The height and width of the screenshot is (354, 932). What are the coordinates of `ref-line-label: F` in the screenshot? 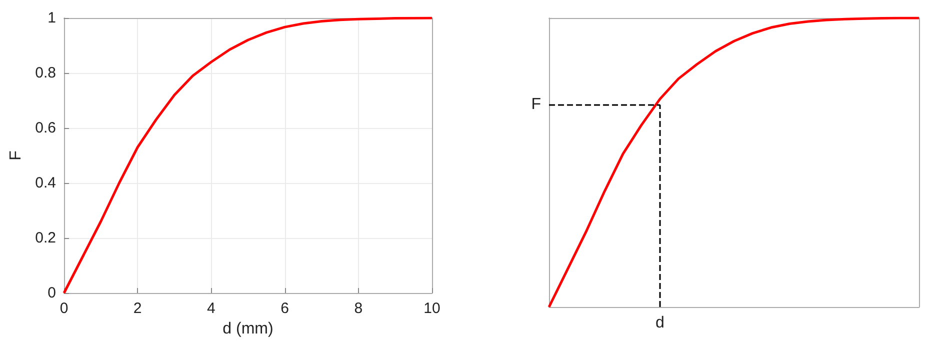 It's located at (536, 105).